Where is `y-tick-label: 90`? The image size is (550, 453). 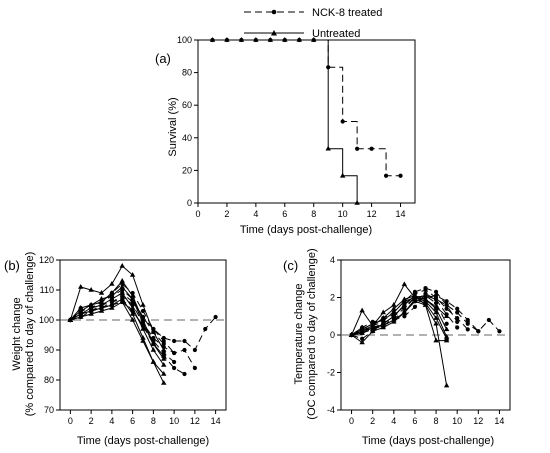 y-tick-label: 90 is located at coordinates (49, 350).